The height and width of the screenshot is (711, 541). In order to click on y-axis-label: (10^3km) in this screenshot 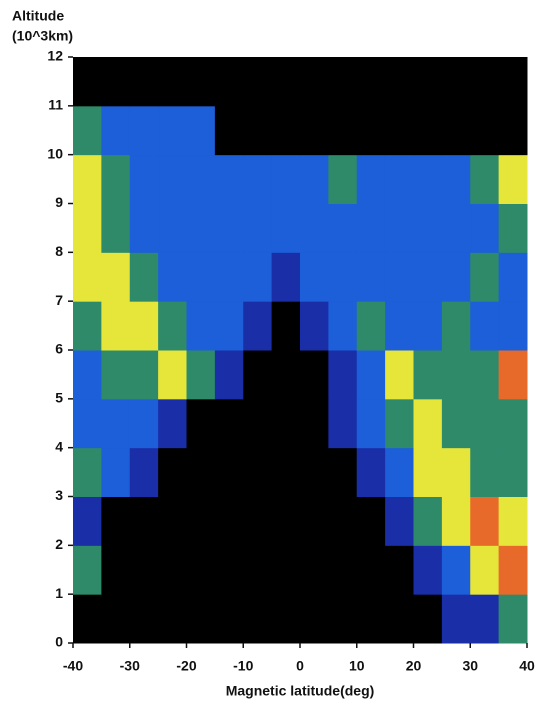, I will do `click(42, 36)`.